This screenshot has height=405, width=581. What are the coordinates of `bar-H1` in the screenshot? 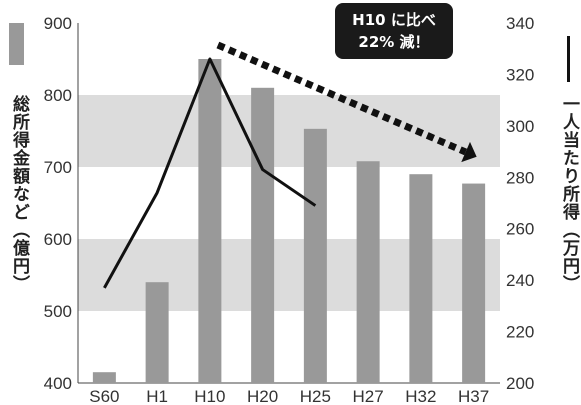 It's located at (157, 332).